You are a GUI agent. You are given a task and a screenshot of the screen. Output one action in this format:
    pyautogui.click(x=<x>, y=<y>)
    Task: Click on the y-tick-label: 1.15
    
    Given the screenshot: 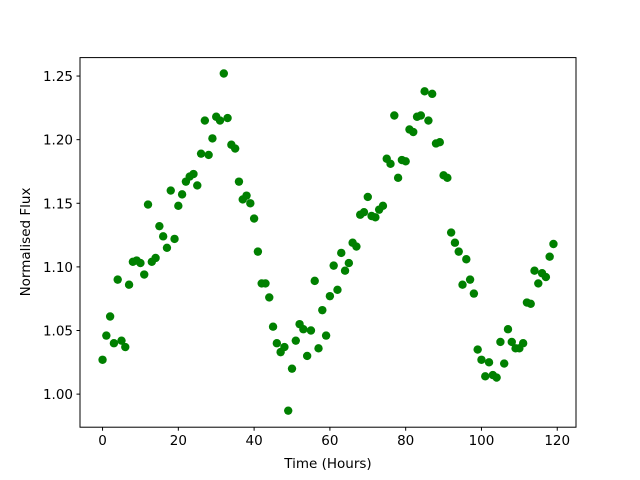 What is the action you would take?
    pyautogui.click(x=58, y=204)
    